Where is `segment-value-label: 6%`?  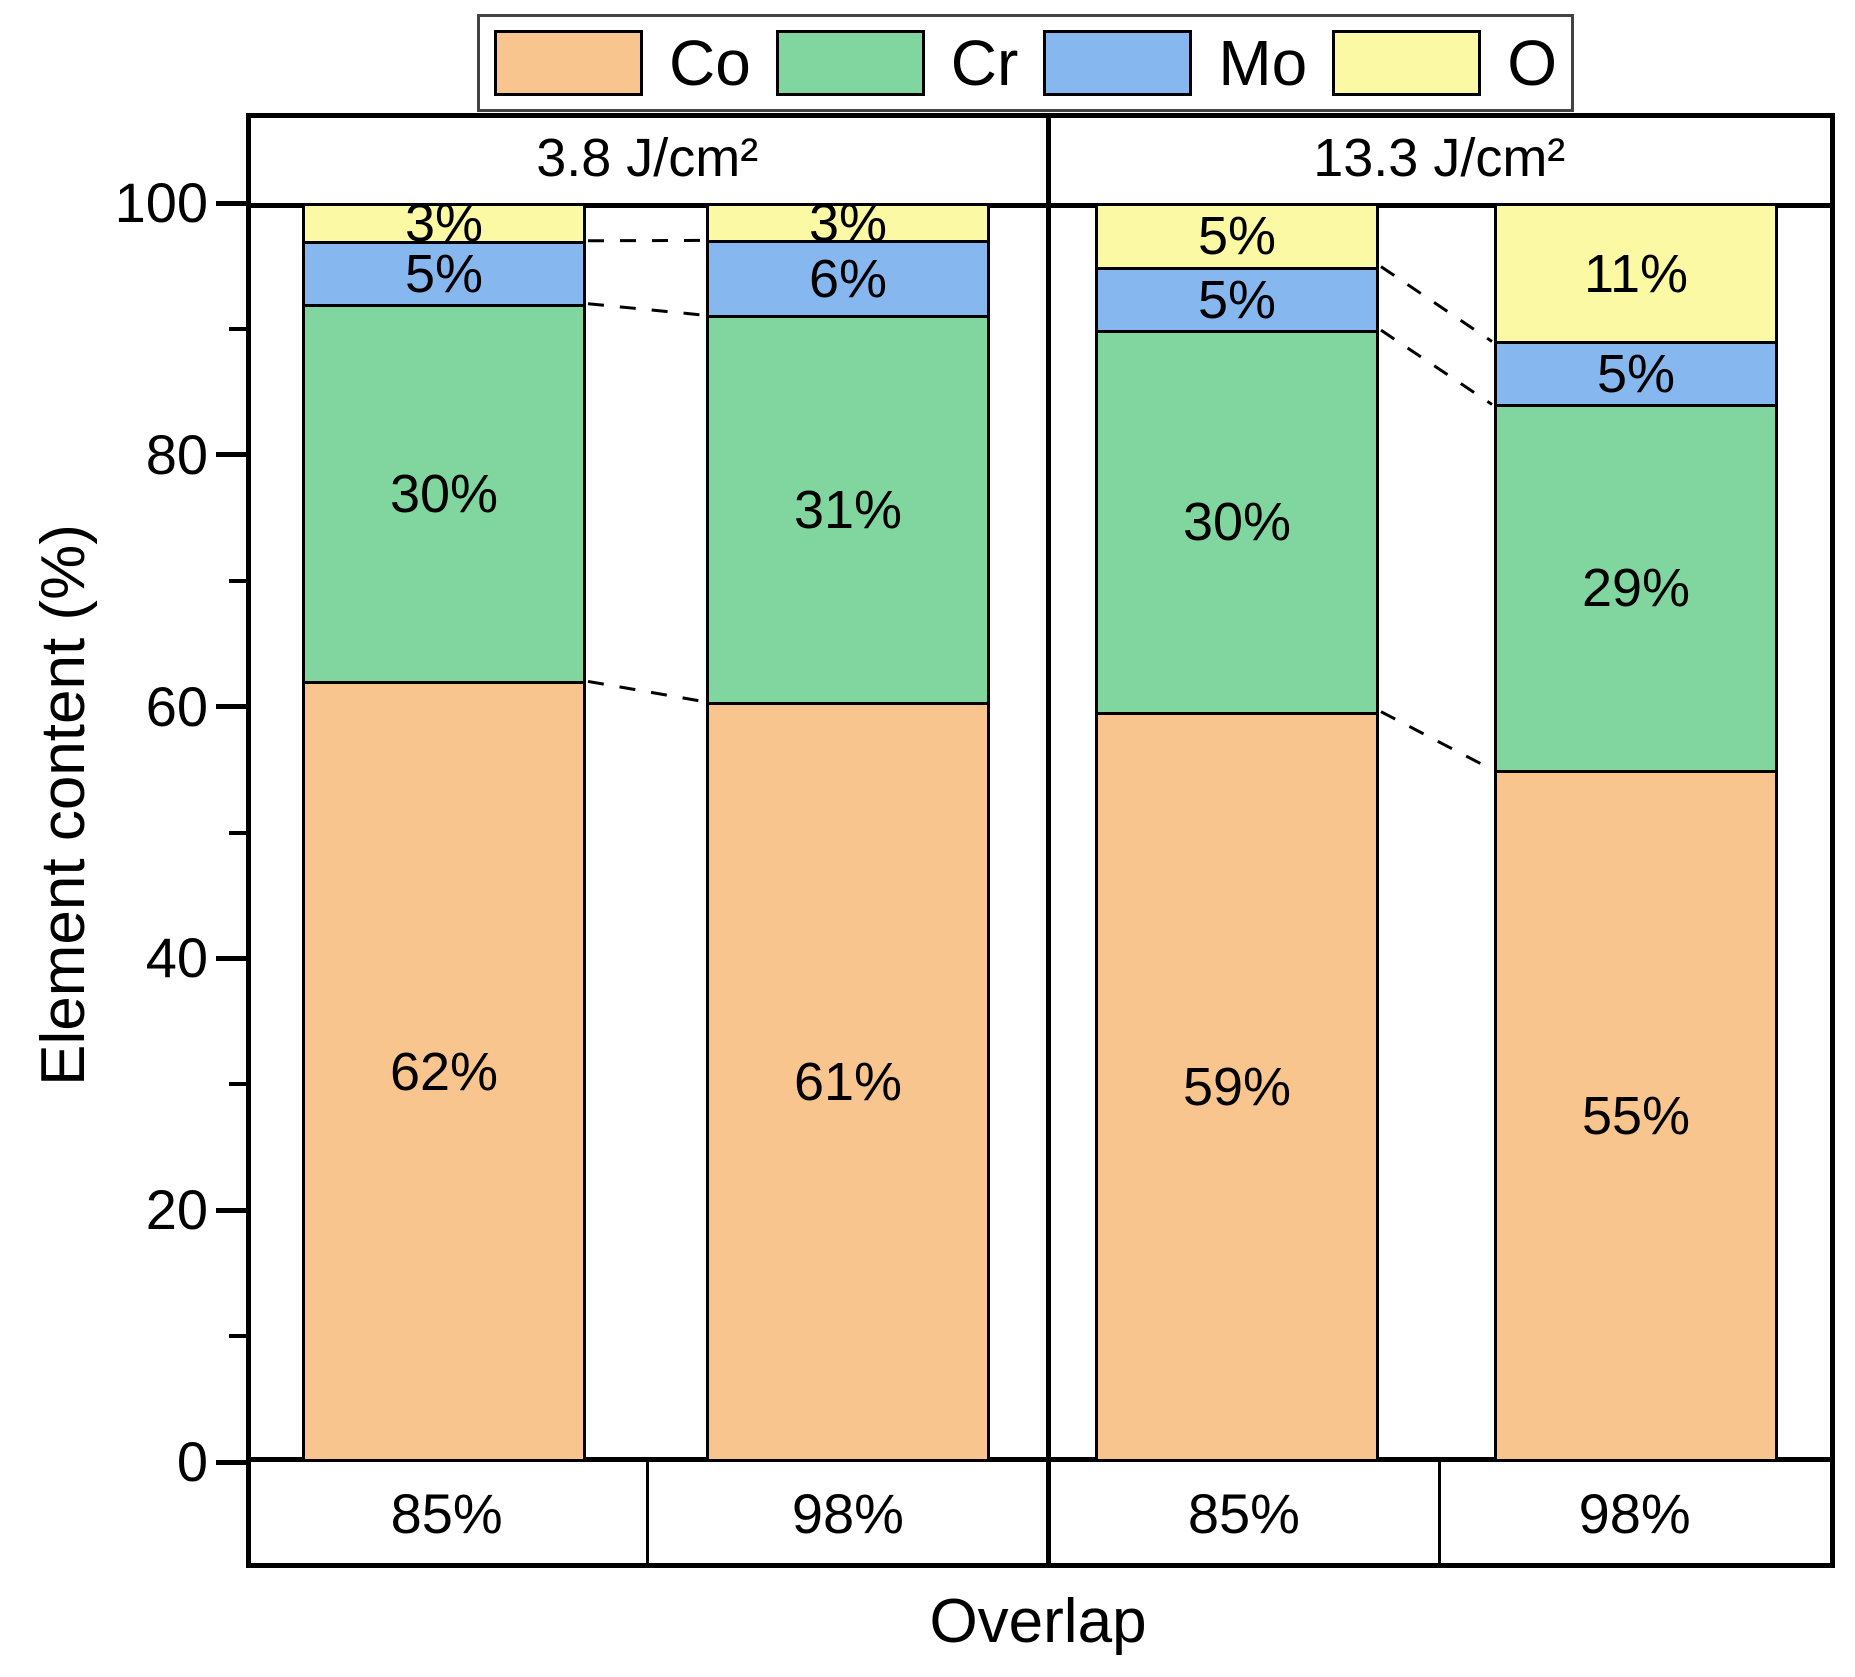 segment-value-label: 6% is located at coordinates (848, 279).